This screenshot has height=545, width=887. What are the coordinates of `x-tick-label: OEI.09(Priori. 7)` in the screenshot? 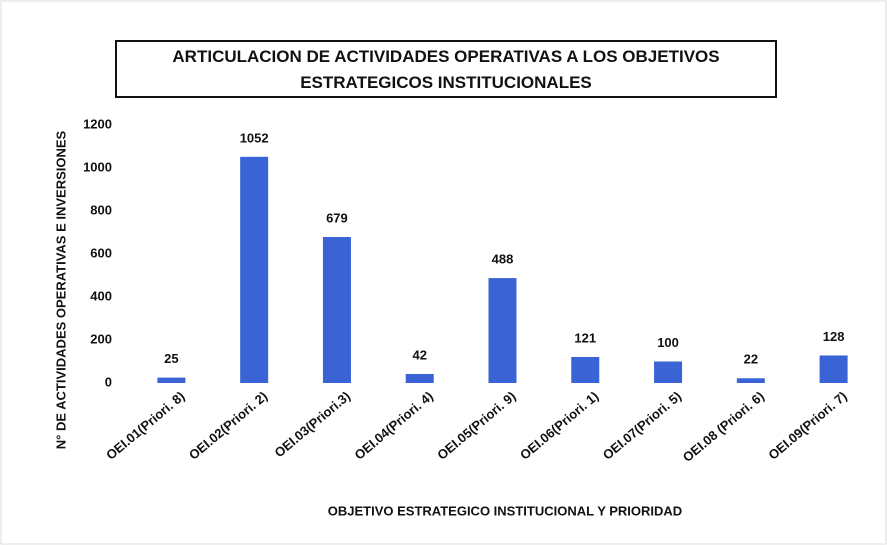 It's located at (807, 425).